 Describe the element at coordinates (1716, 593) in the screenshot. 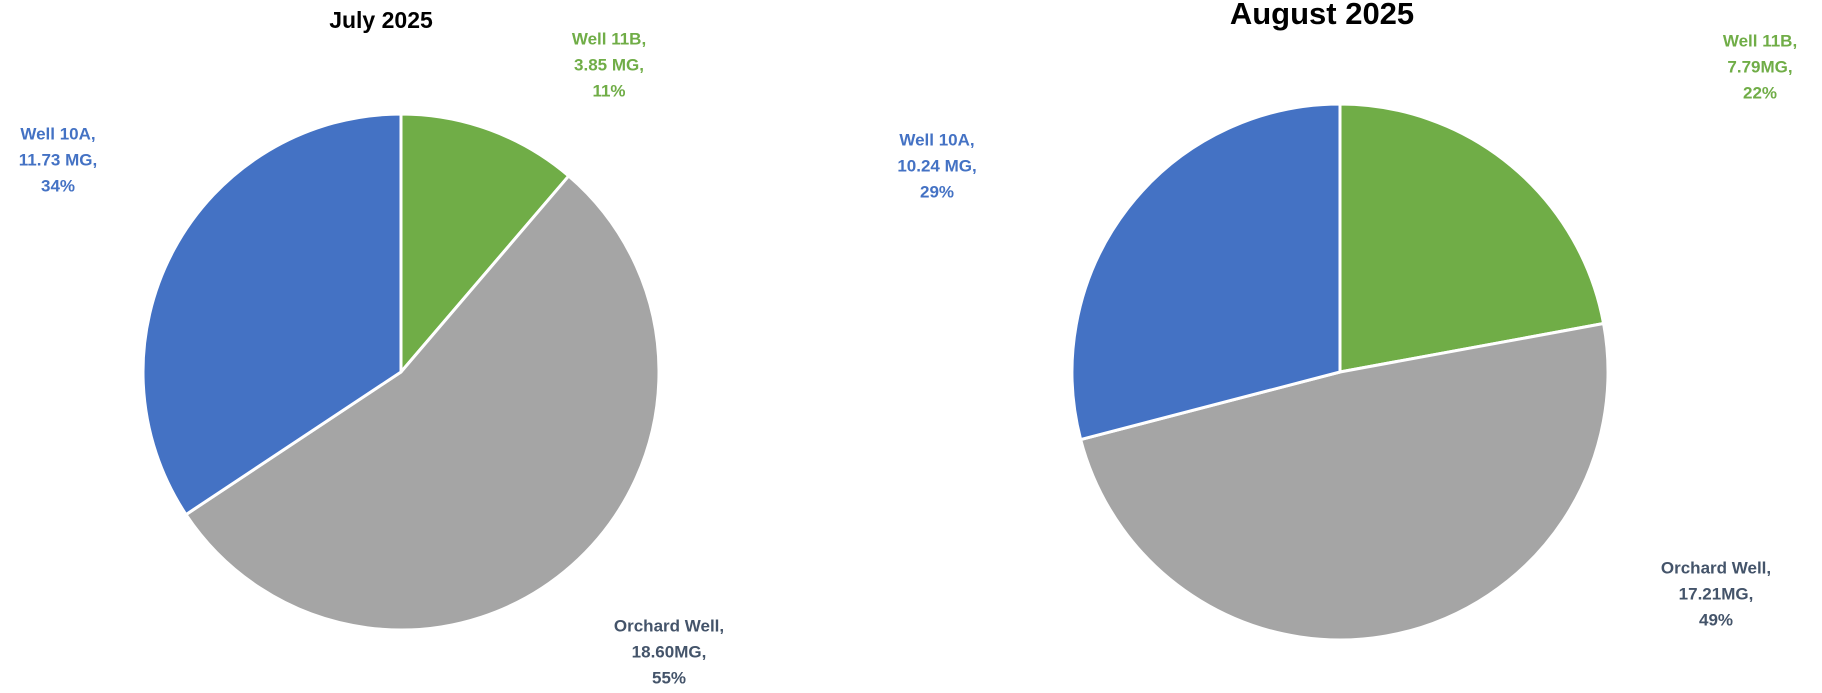

I see `data-label: 17.21MG,` at that location.